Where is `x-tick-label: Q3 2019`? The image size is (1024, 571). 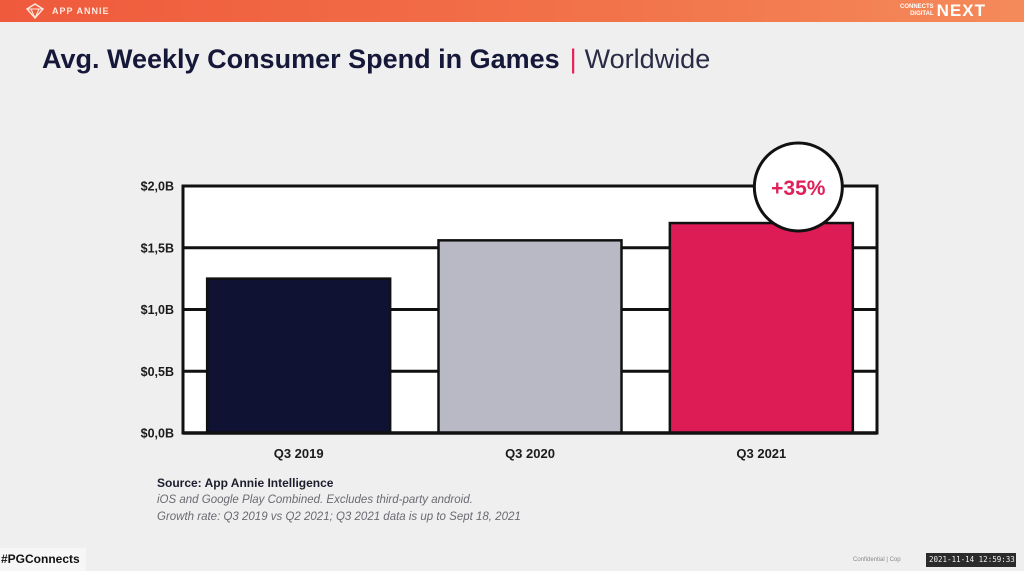 x-tick-label: Q3 2019 is located at coordinates (299, 453).